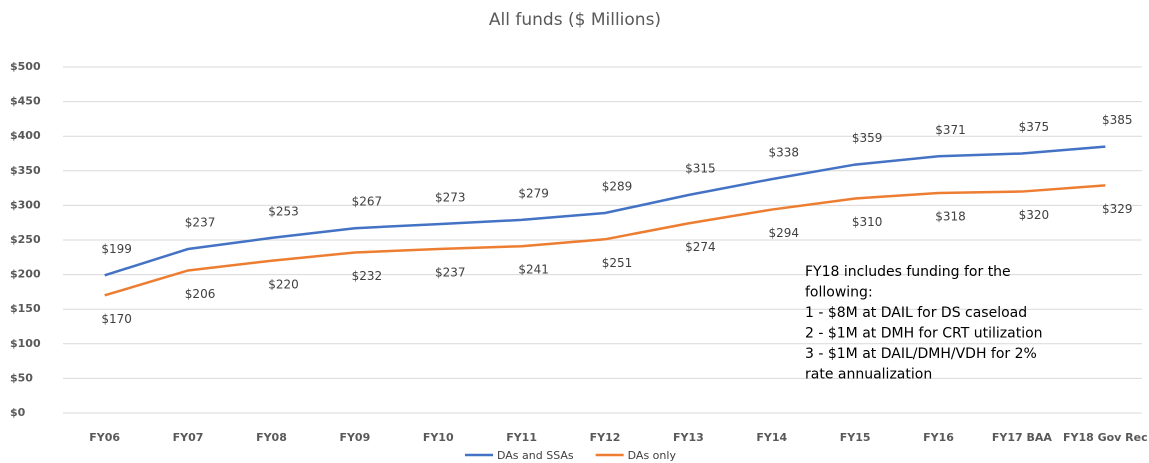 This screenshot has width=1149, height=463. Describe the element at coordinates (354, 437) in the screenshot. I see `x-tick-label: FY09` at that location.